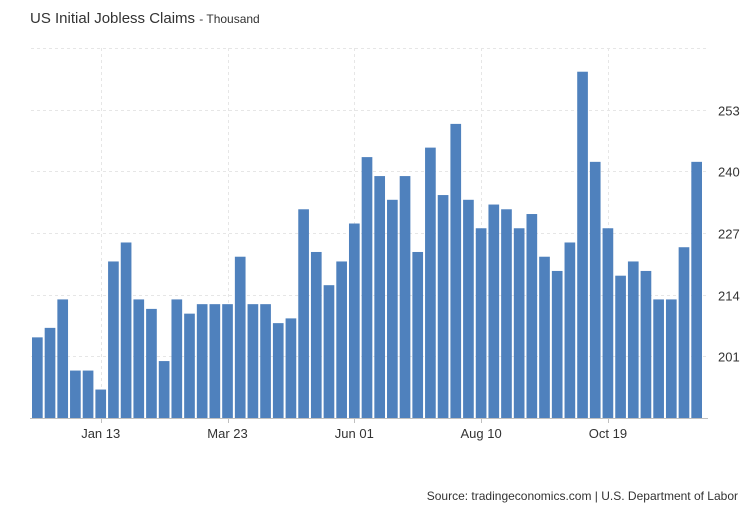 The width and height of the screenshot is (750, 512). Describe the element at coordinates (481, 433) in the screenshot. I see `x-tick-label: Aug 10` at that location.